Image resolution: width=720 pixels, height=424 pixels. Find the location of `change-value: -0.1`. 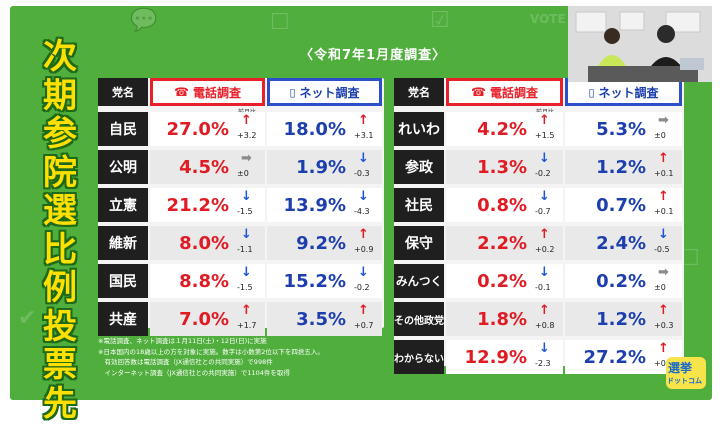

change-value: -0.1 is located at coordinates (543, 287).